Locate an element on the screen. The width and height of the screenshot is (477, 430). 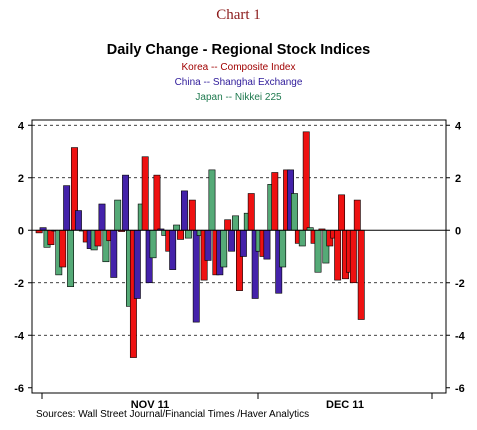
y-tick-label-left: -6 is located at coordinates (19, 389).